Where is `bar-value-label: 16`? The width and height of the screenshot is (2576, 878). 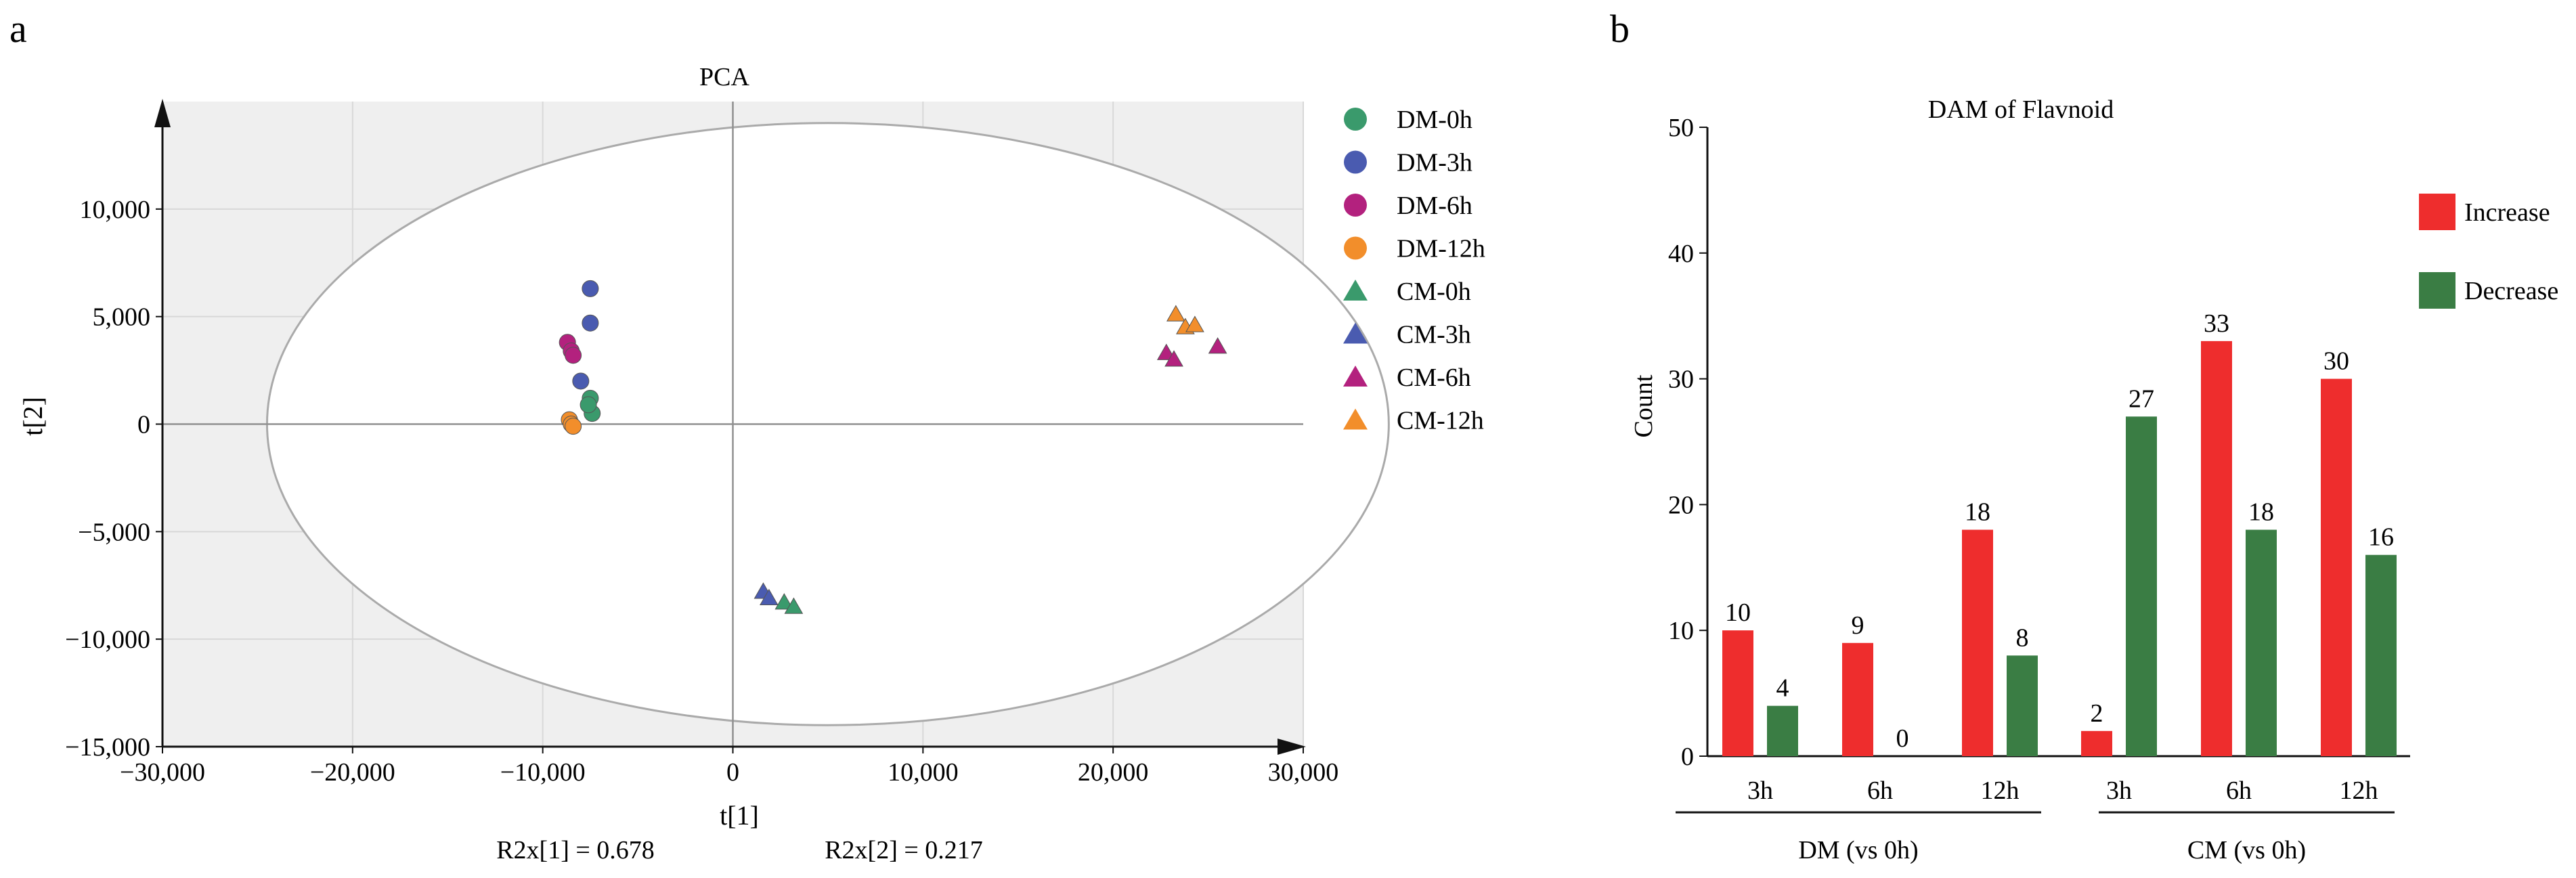
bar-value-label: 16 is located at coordinates (2381, 537).